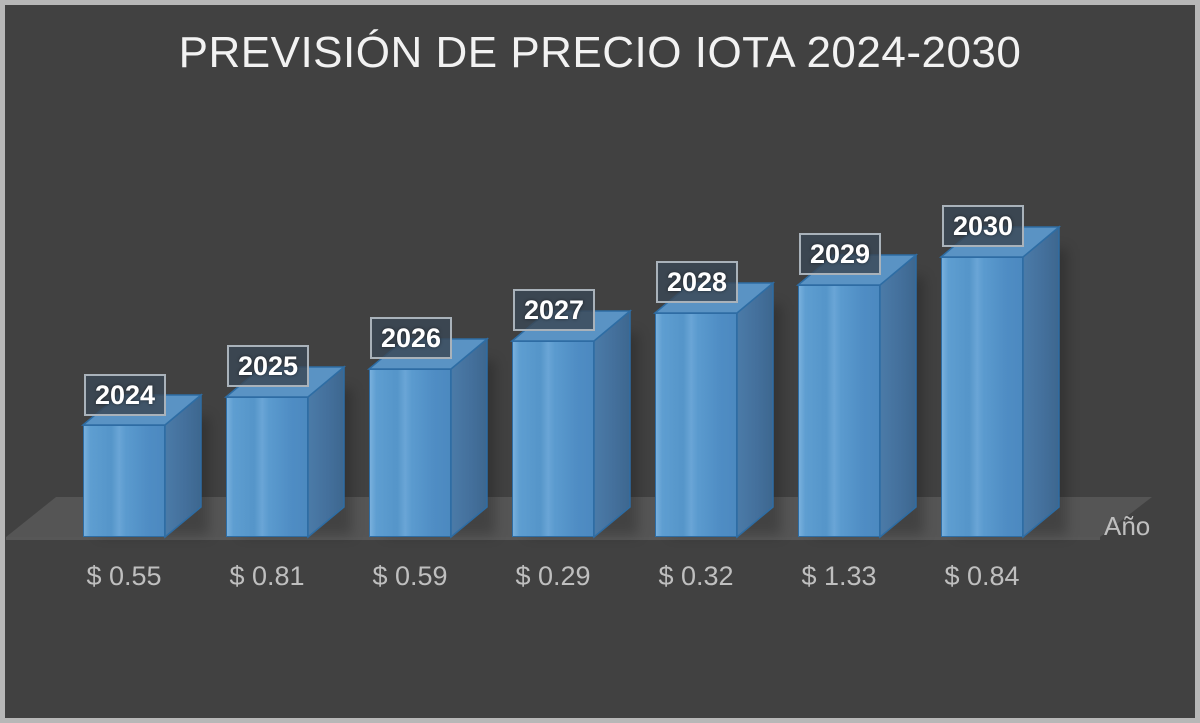  Describe the element at coordinates (124, 576) in the screenshot. I see `category-axis-label: $ 0.55` at that location.